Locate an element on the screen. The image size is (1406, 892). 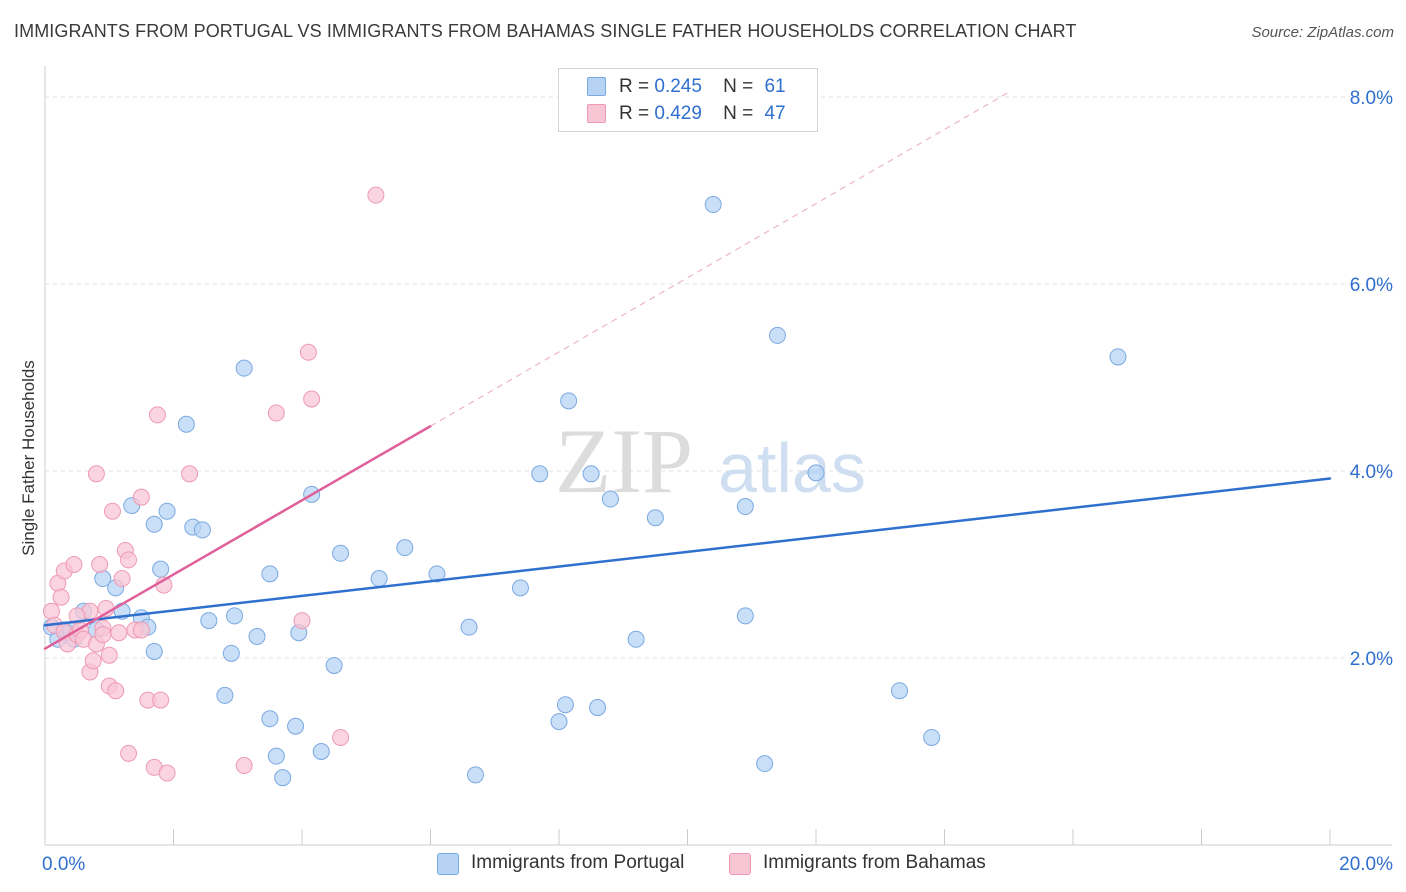
bottom-legend-swatch-portugal is located at coordinates (448, 864).